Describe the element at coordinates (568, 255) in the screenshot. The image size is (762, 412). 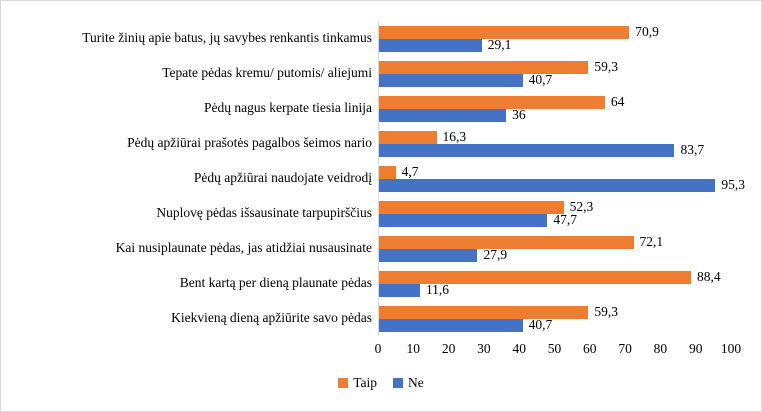
I see `bar-line: 27,9` at that location.